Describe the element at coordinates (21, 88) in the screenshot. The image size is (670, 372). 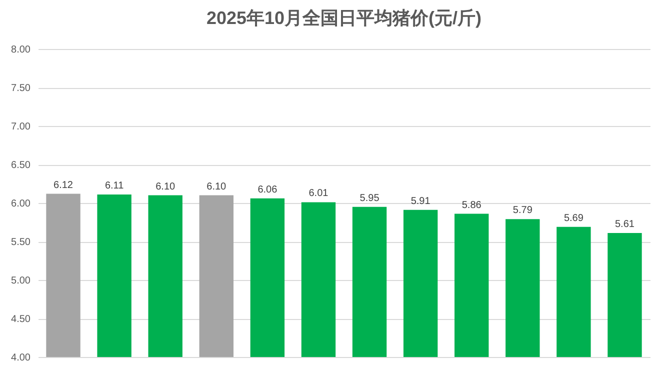
I see `y-tick-label: 7.50` at that location.